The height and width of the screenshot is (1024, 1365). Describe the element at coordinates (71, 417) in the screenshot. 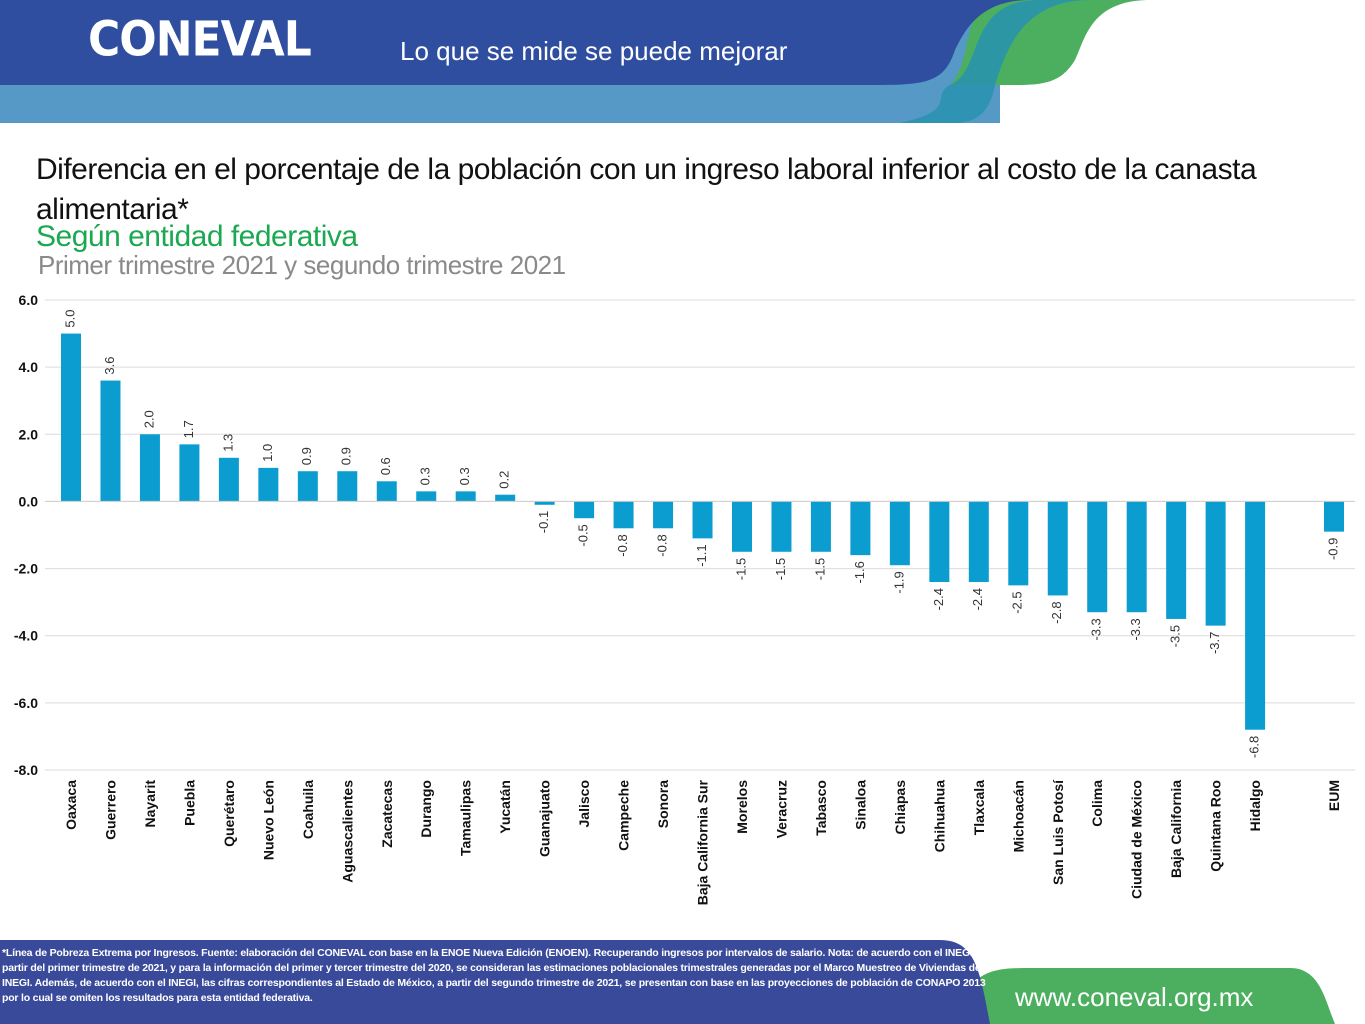

I see `bar-Oaxaca` at that location.